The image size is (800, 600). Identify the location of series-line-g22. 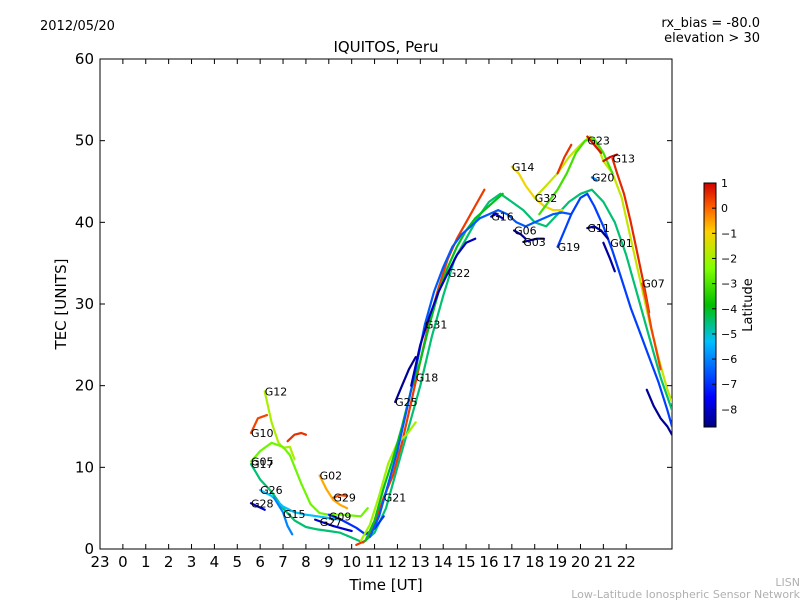
(443, 312).